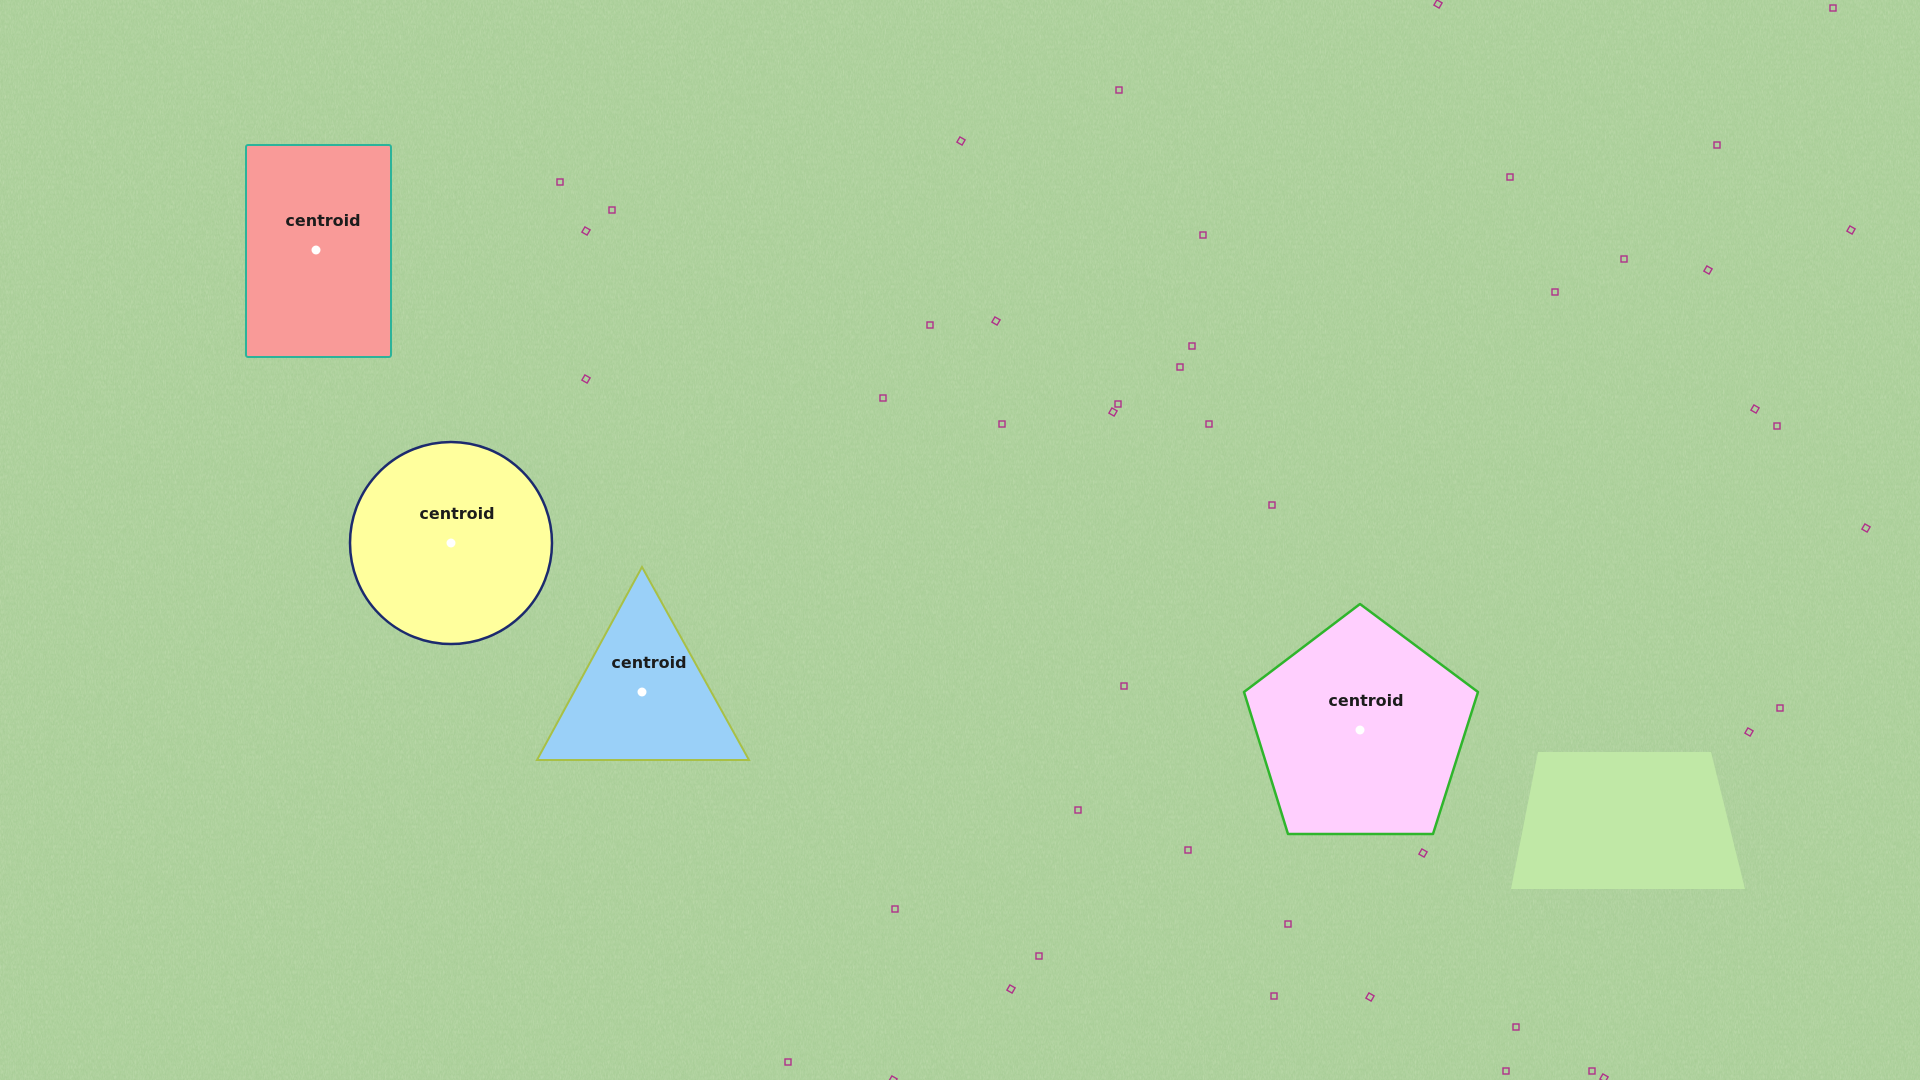 This screenshot has height=1080, width=1920. What do you see at coordinates (648, 662) in the screenshot?
I see `triangle-centroid-label: centroid` at bounding box center [648, 662].